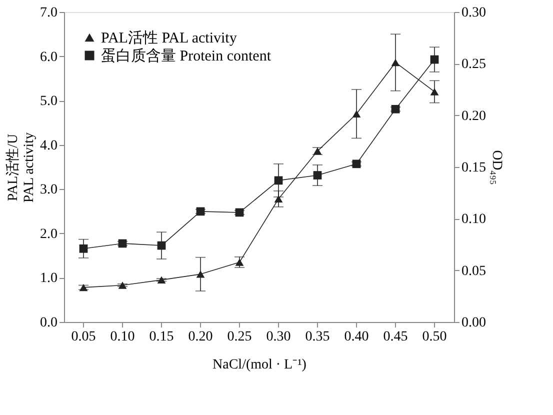 The width and height of the screenshot is (553, 415). I want to click on x-tick-label: 0.20, so click(200, 337).